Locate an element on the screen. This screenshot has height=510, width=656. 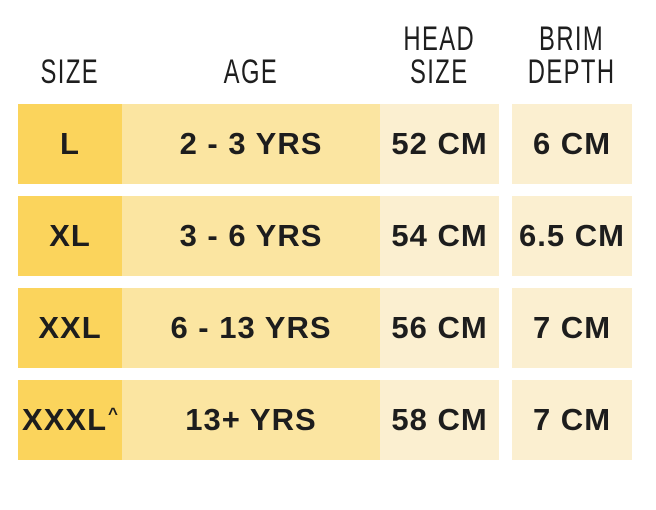
column-header-age-label: AGE is located at coordinates (251, 72).